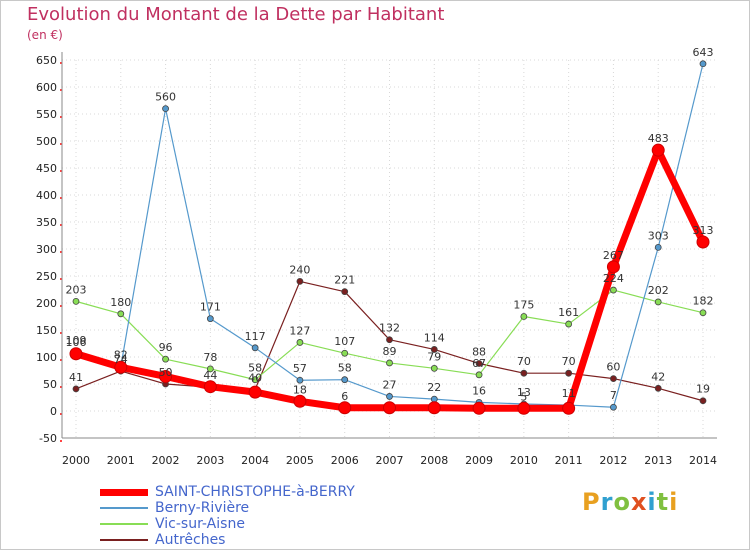 This screenshot has height=550, width=750. I want to click on data-label: 224, so click(613, 278).